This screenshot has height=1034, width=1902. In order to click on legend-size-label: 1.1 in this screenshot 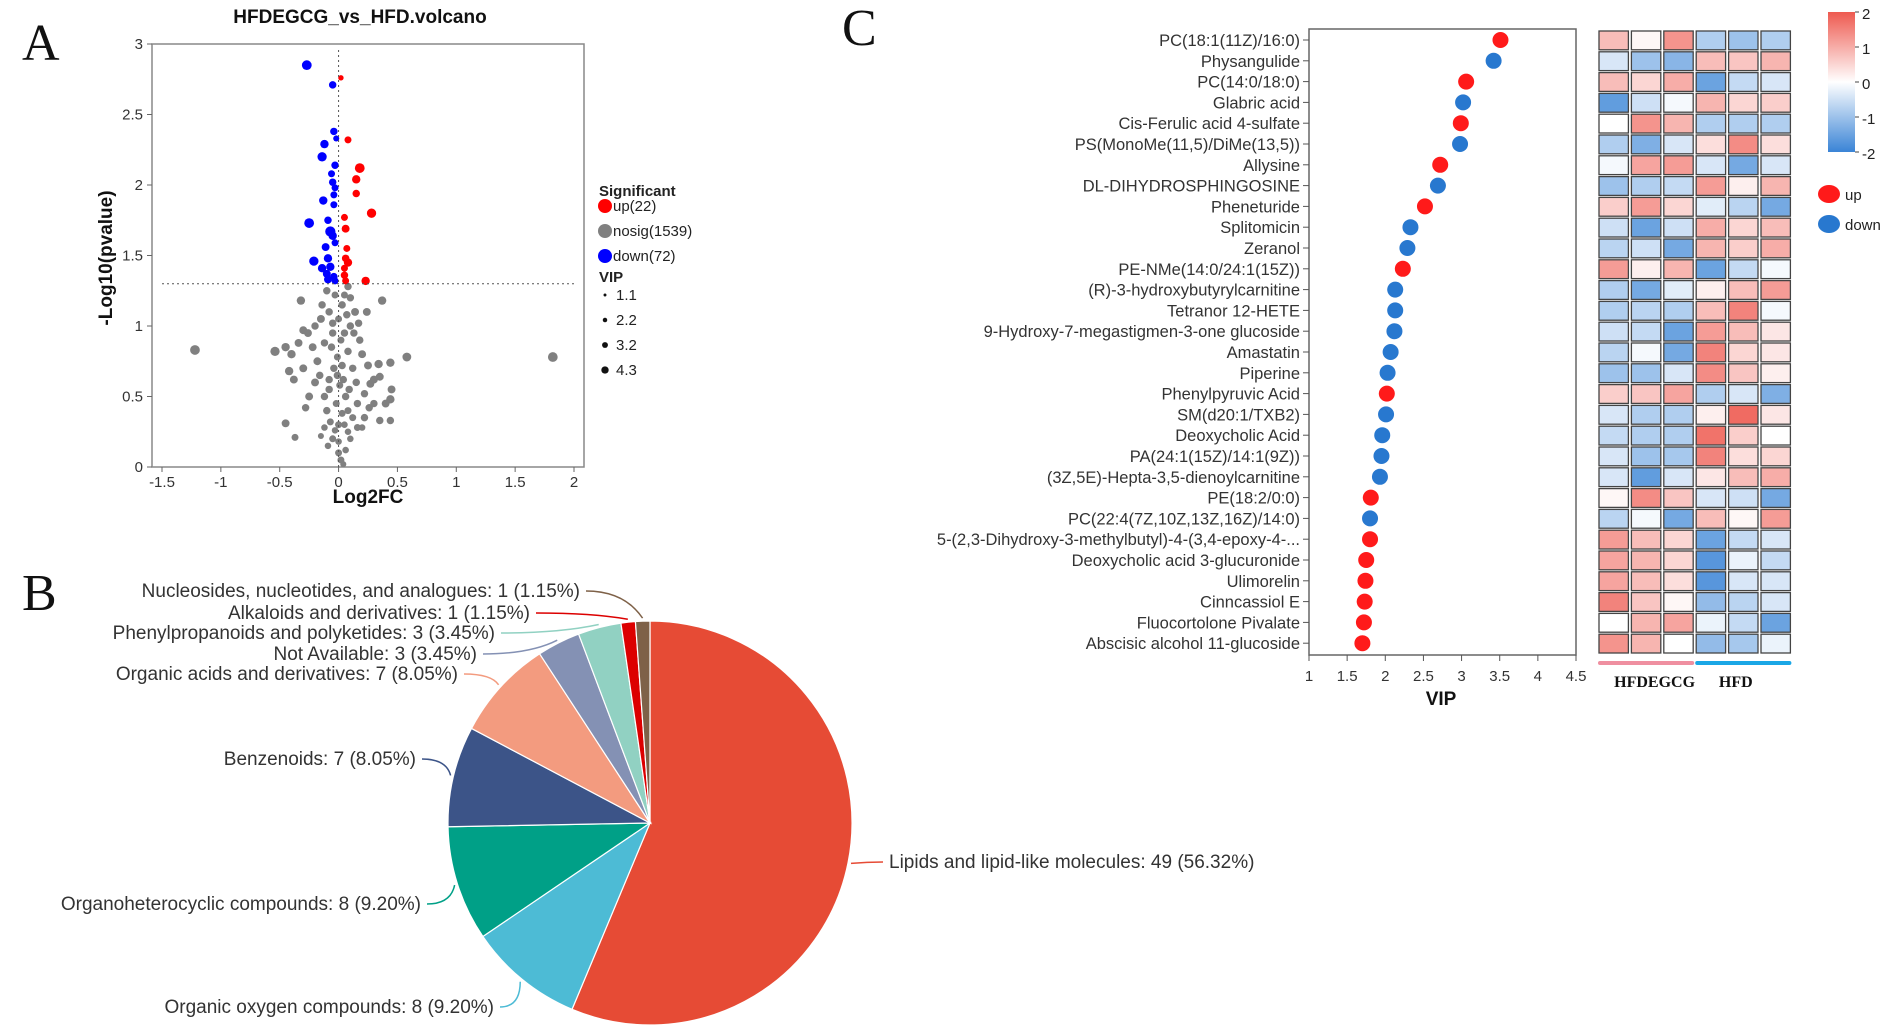, I will do `click(626, 295)`.